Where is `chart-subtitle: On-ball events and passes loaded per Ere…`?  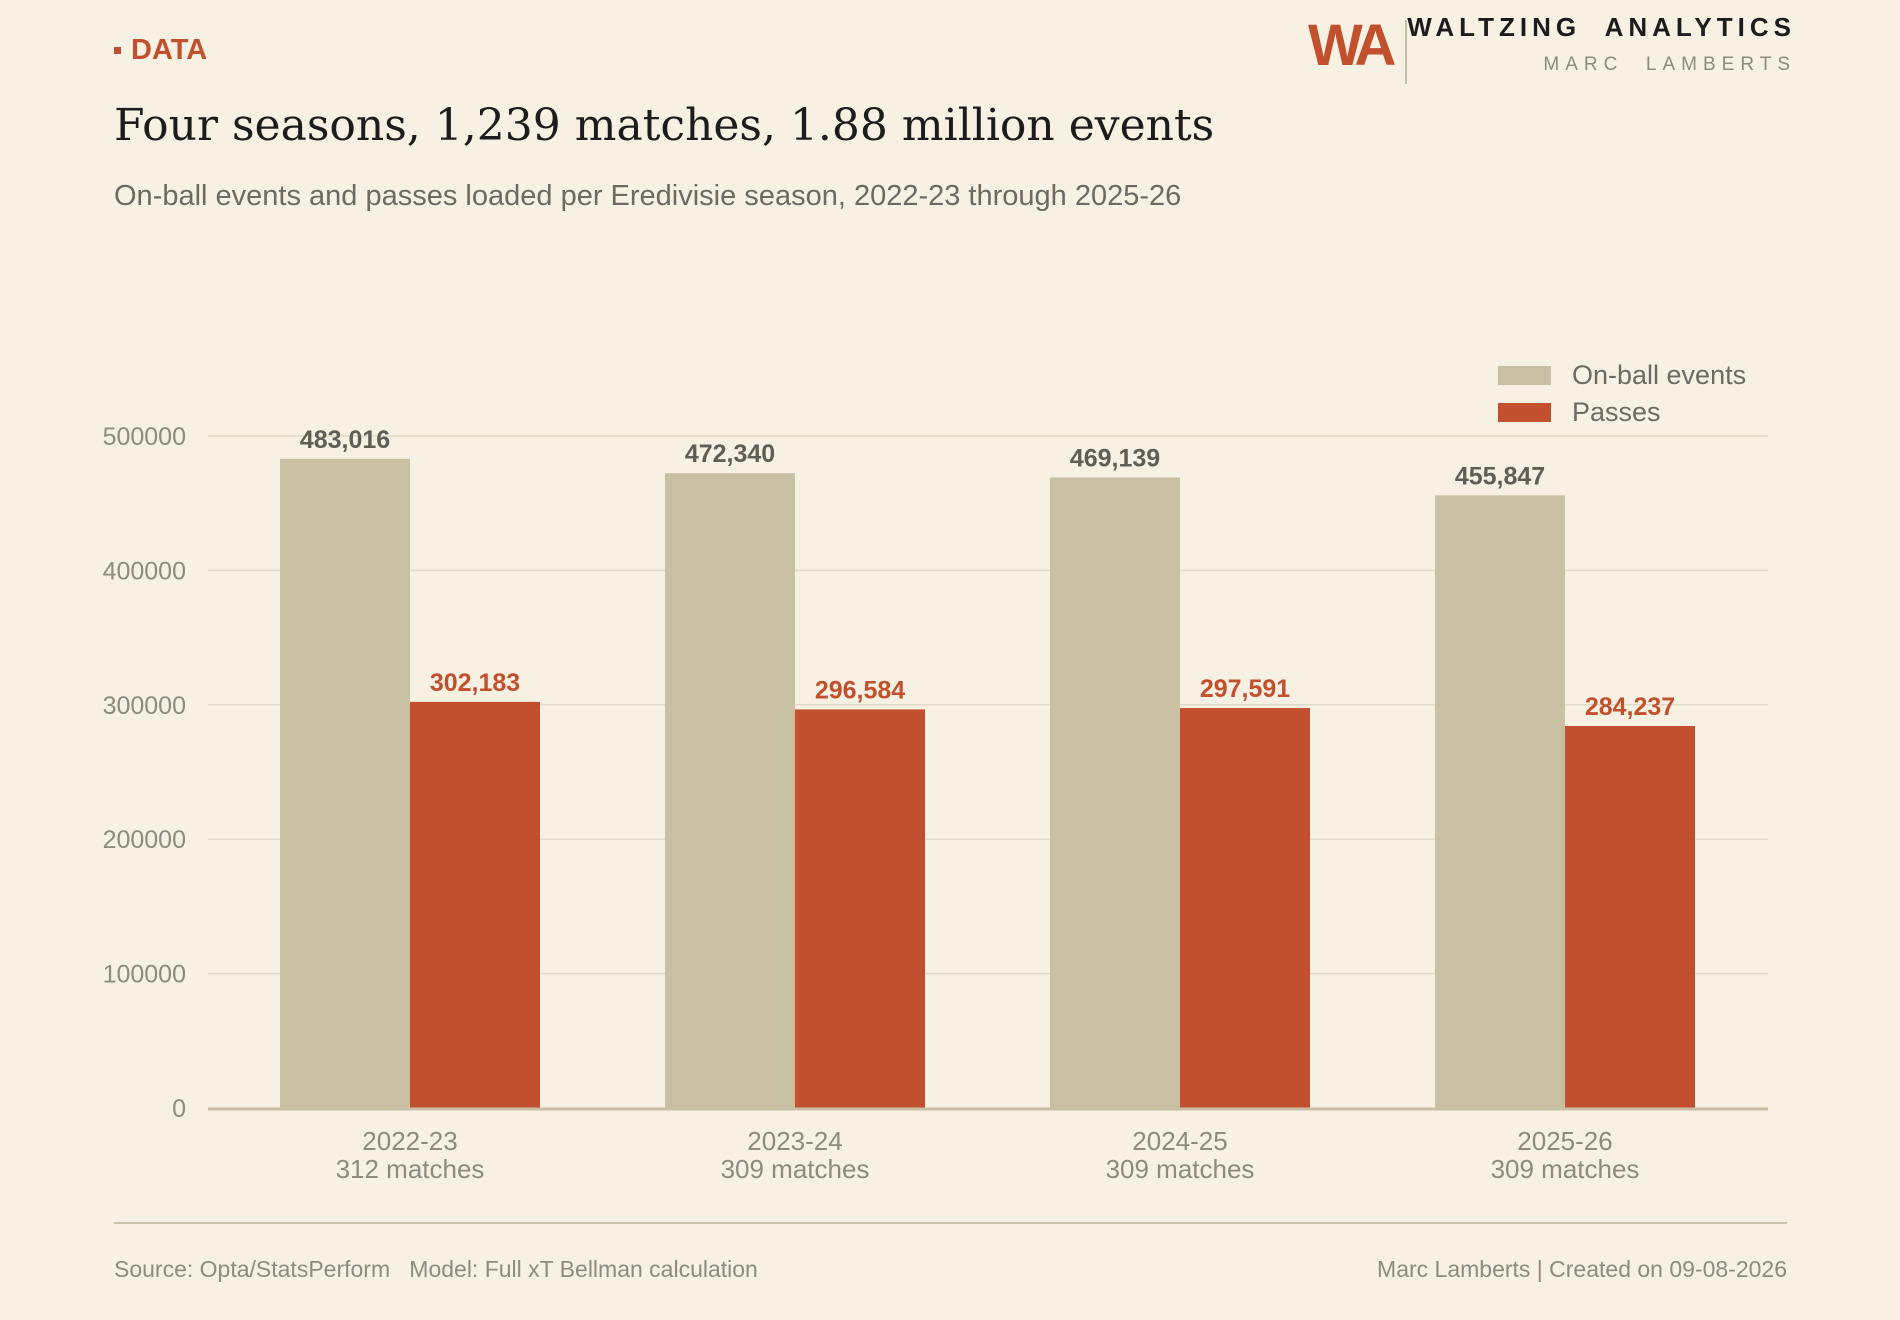
chart-subtitle: On-ball events and passes loaded per Ere… is located at coordinates (648, 196).